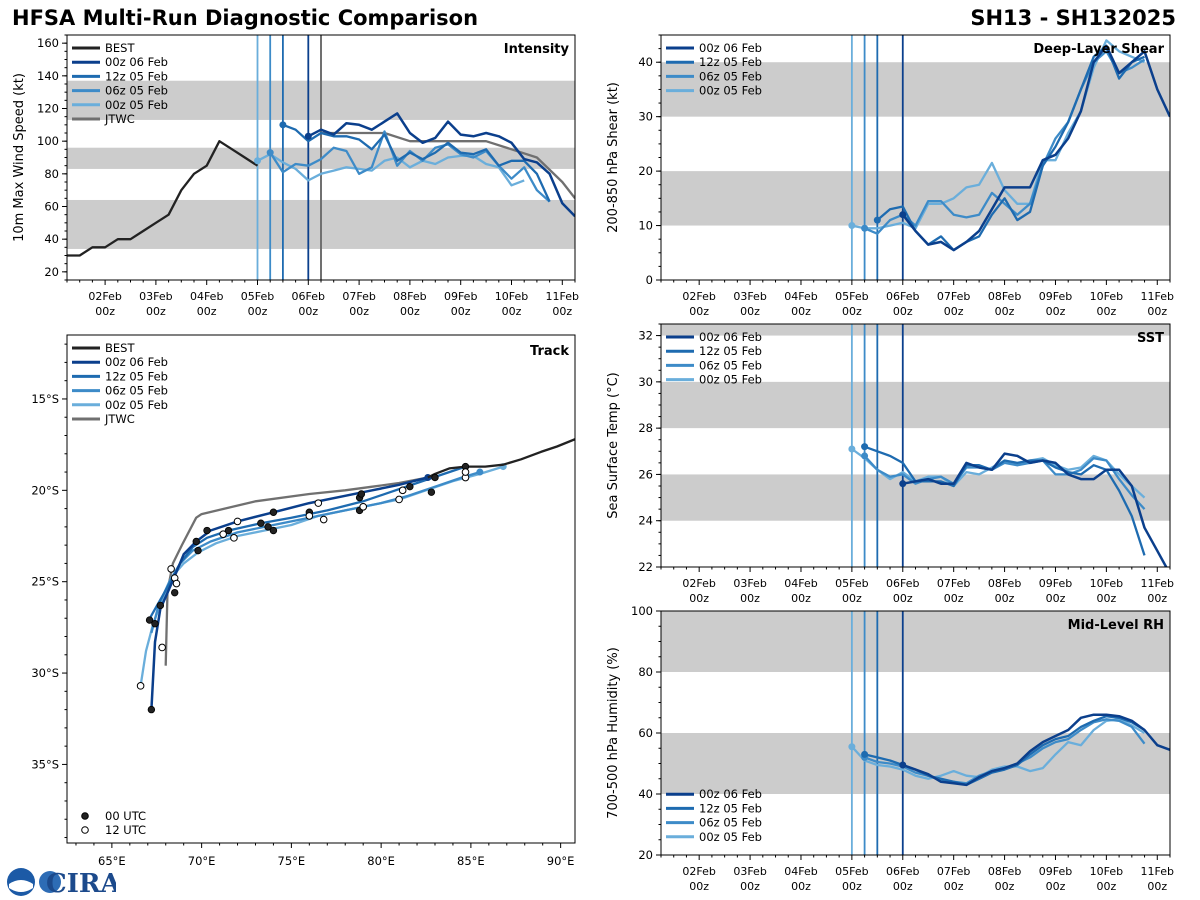 The height and width of the screenshot is (900, 1200). Describe the element at coordinates (698, 583) in the screenshot. I see `x-tick-label: 02Feb` at that location.